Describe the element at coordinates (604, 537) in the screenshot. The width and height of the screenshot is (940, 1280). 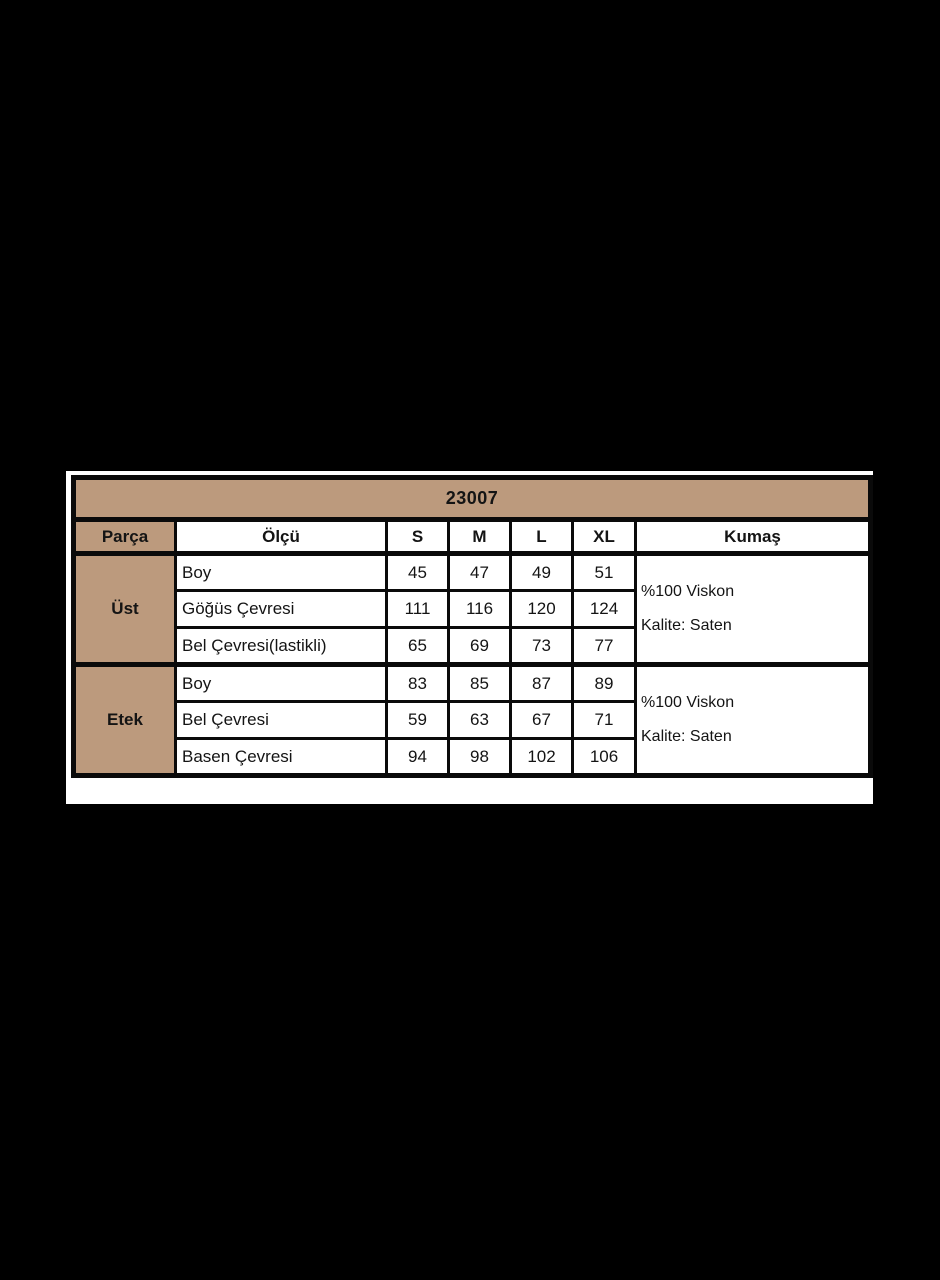
I see `col-header-size-xl: XL` at that location.